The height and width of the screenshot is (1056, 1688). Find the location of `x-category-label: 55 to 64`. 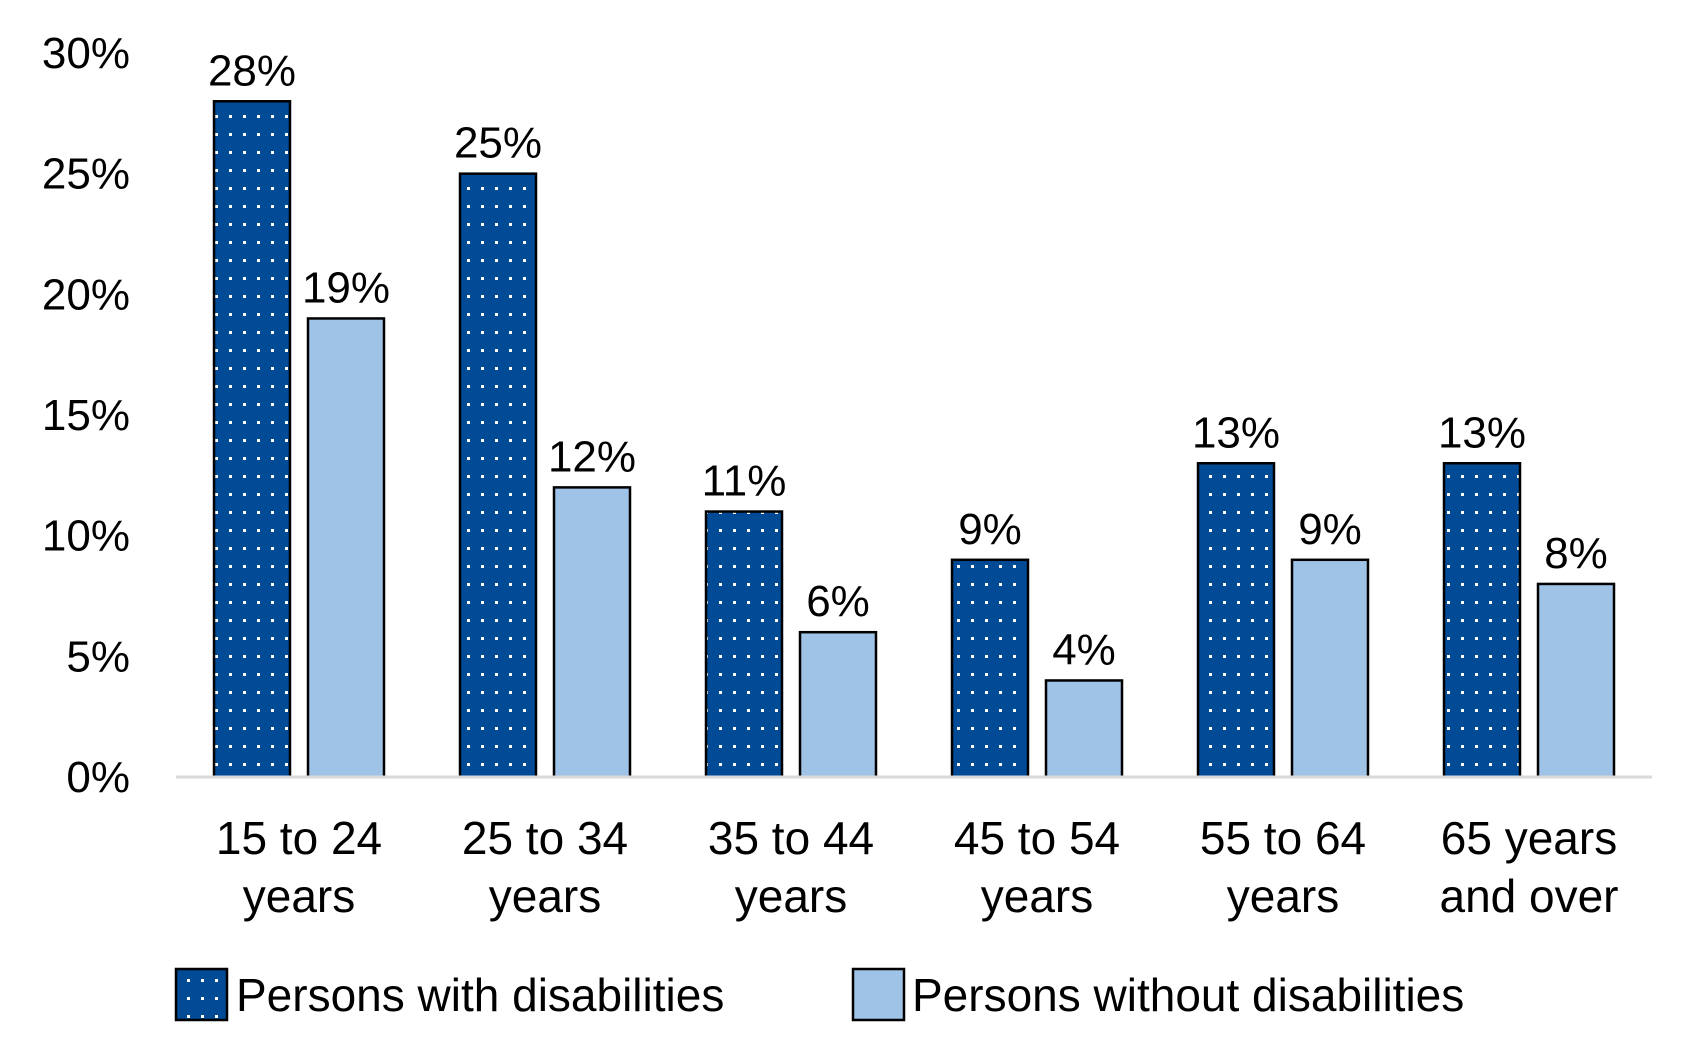

x-category-label: 55 to 64 is located at coordinates (1283, 838).